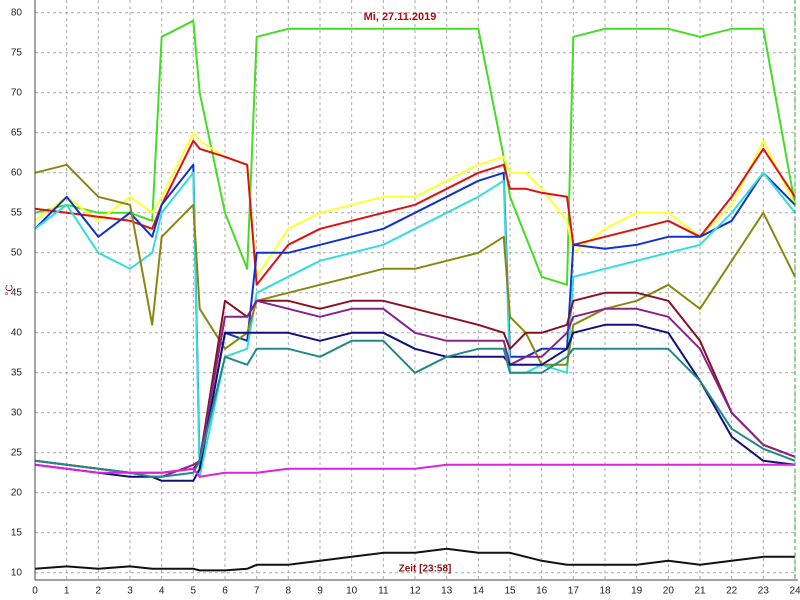 Image resolution: width=800 pixels, height=600 pixels. What do you see at coordinates (479, 591) in the screenshot?
I see `x-tick-label: 14` at bounding box center [479, 591].